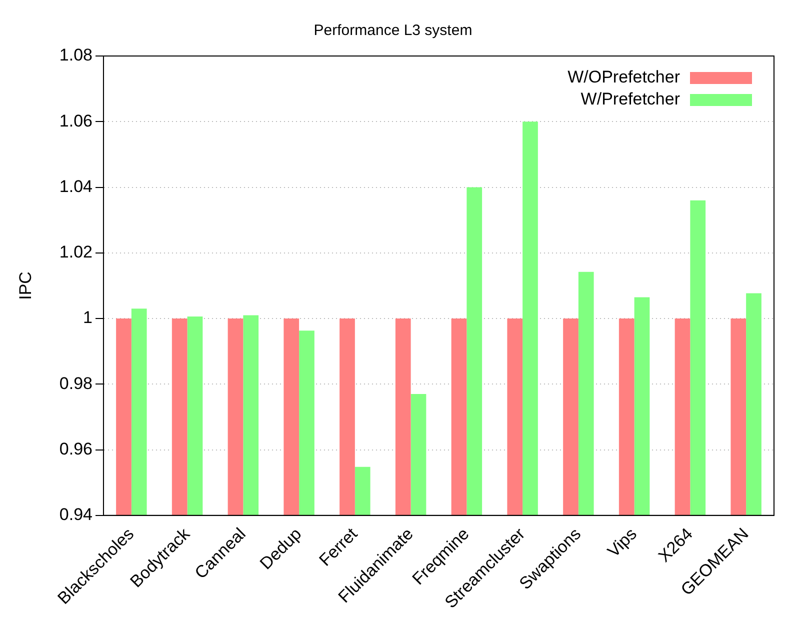 The image size is (812, 624). What do you see at coordinates (622, 542) in the screenshot?
I see `x-tick-label: Vips` at bounding box center [622, 542].